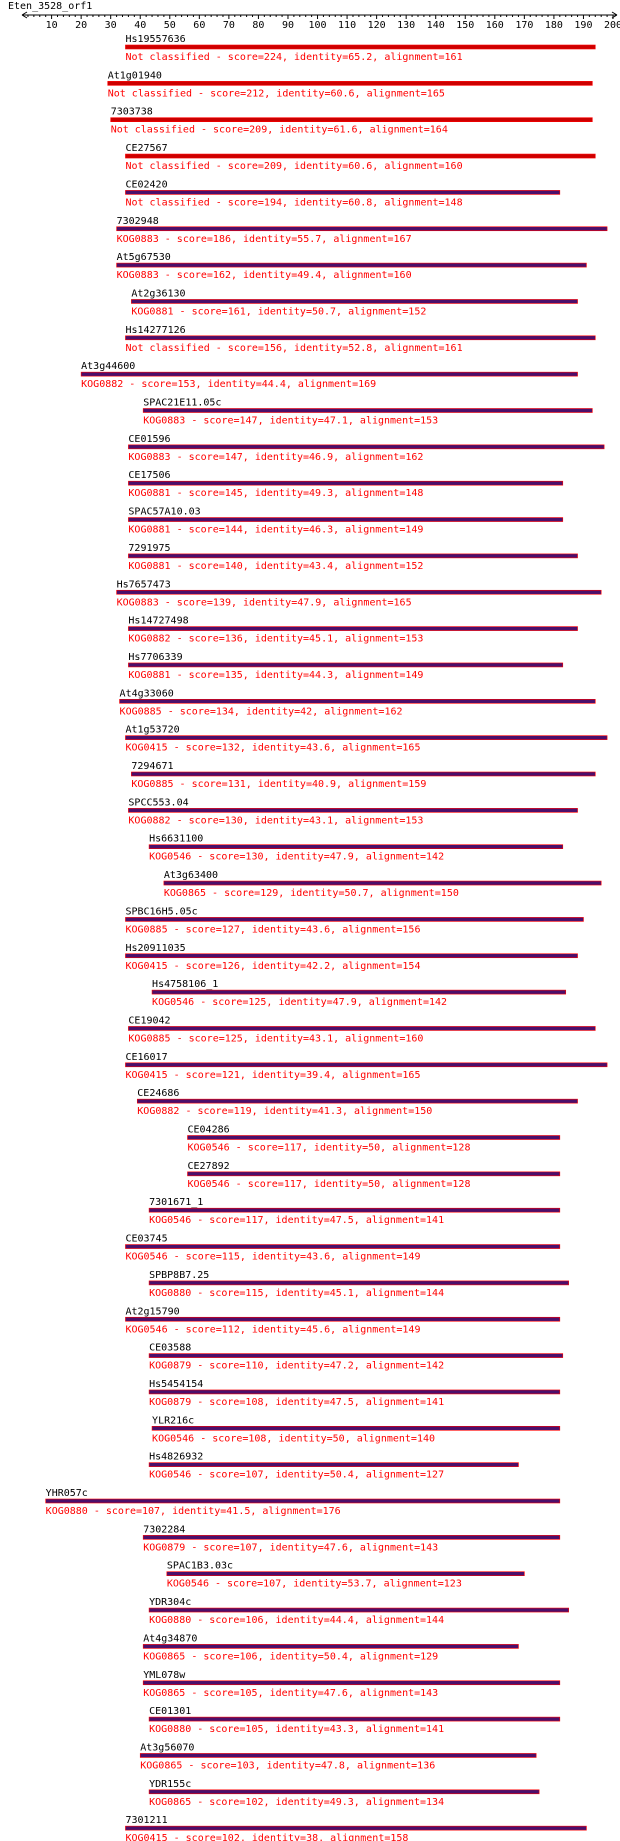 The width and height of the screenshot is (620, 1841). What do you see at coordinates (149, 1020) in the screenshot?
I see `hit-id: CE19042` at bounding box center [149, 1020].